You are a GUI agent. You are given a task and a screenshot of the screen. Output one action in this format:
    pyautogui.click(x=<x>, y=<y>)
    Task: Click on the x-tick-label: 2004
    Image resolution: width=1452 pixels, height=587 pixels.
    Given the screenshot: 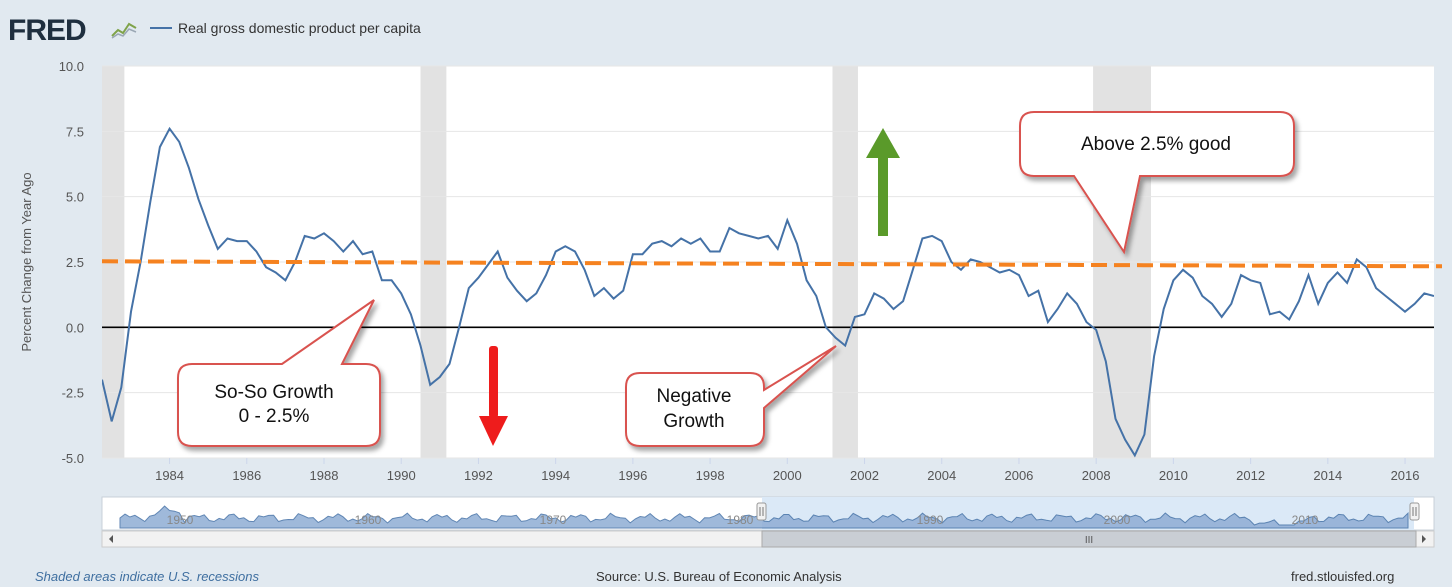 What is the action you would take?
    pyautogui.click(x=941, y=475)
    